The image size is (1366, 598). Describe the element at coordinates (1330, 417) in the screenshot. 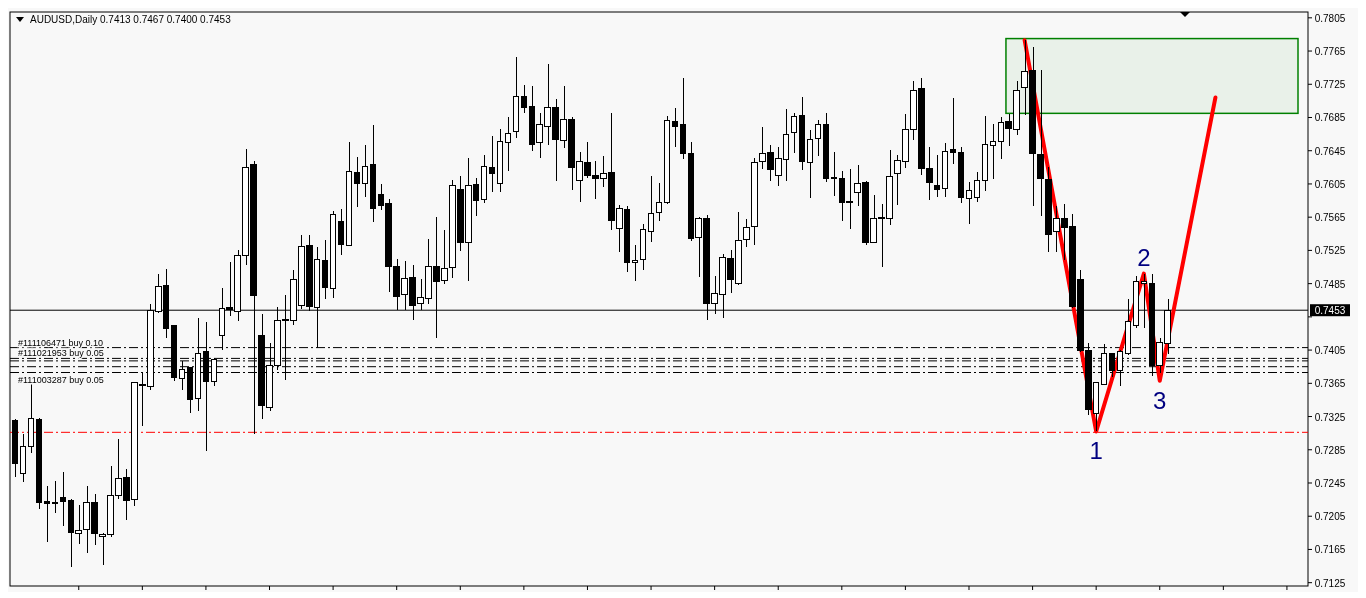

I see `y-tick-label: 0.7325` at that location.